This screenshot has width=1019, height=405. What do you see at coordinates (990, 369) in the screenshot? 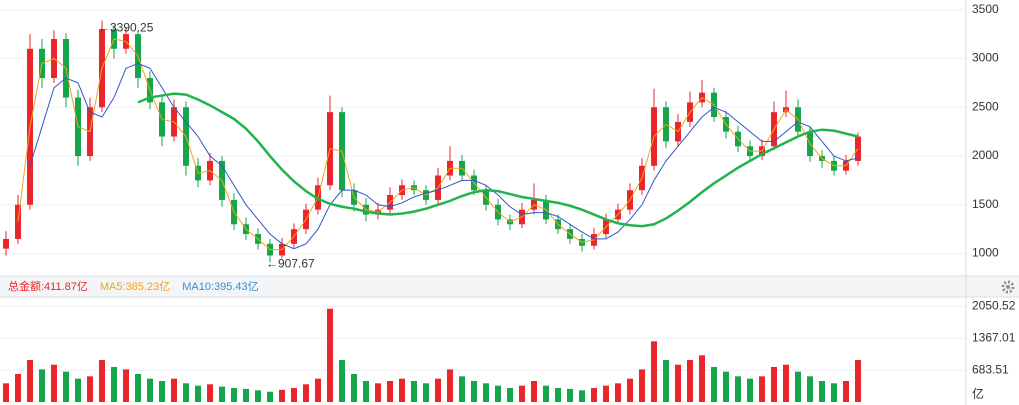
I see `y-tick-label: 683.51` at bounding box center [990, 369].